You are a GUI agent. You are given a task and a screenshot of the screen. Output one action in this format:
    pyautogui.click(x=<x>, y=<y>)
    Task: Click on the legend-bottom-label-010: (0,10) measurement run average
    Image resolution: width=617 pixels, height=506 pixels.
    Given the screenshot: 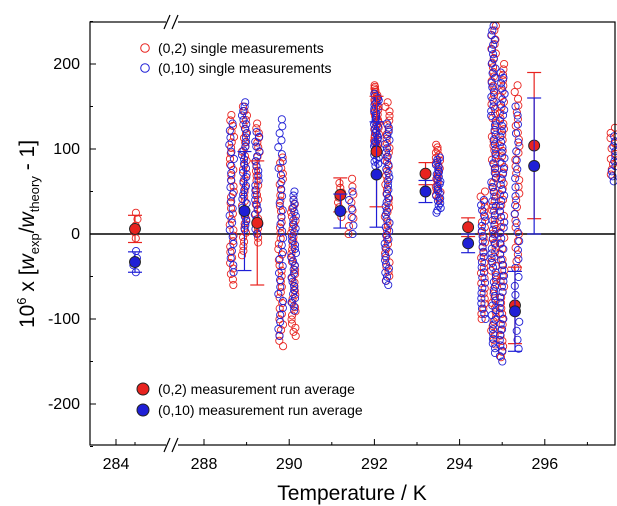 What is the action you would take?
    pyautogui.click(x=260, y=410)
    